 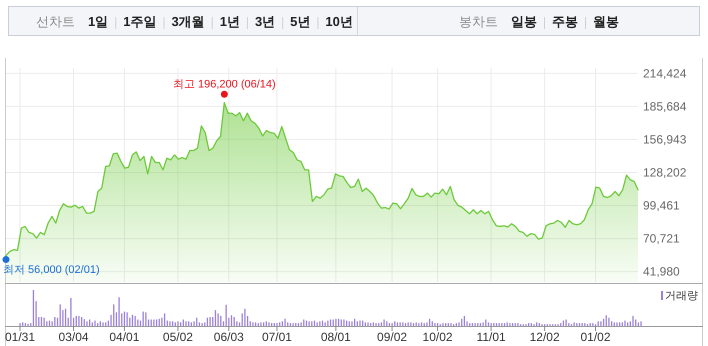 What do you see at coordinates (339, 21) in the screenshot?
I see `category-label: 10년` at bounding box center [339, 21].